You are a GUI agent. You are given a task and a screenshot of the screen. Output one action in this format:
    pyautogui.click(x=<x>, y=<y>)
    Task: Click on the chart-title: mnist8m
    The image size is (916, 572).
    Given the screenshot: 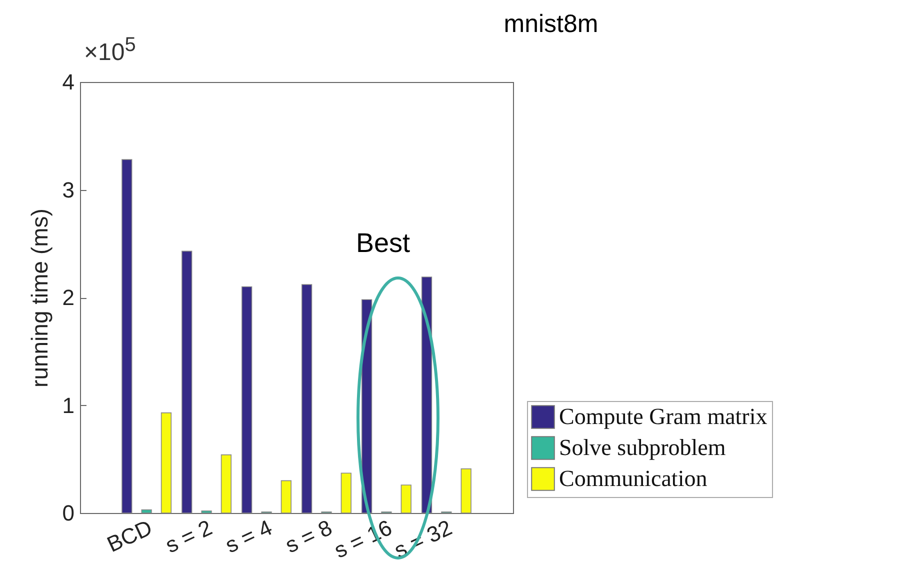 What is the action you would take?
    pyautogui.click(x=551, y=24)
    